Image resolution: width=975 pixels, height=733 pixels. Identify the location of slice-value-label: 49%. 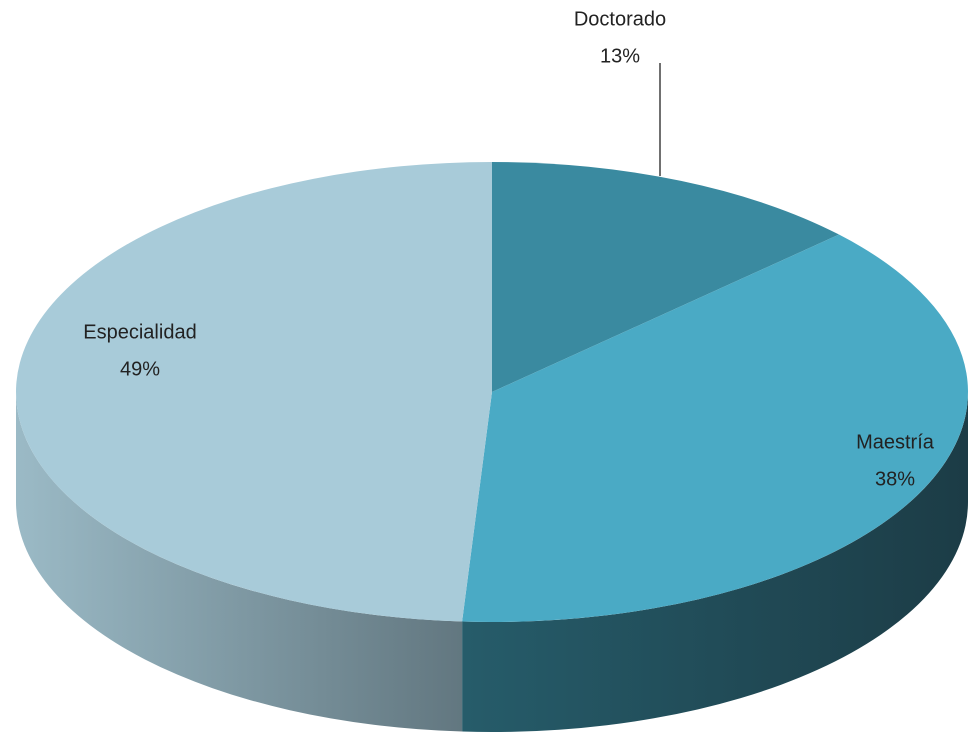
(140, 369).